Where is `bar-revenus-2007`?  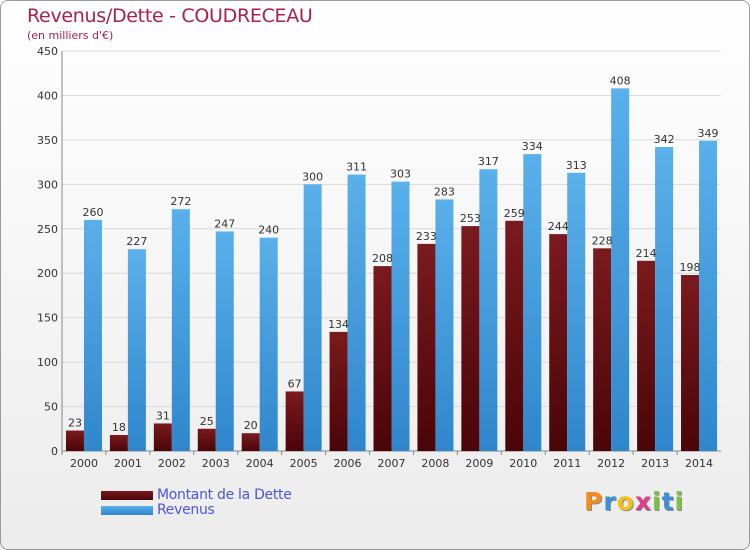
bar-revenus-2007 is located at coordinates (400, 316).